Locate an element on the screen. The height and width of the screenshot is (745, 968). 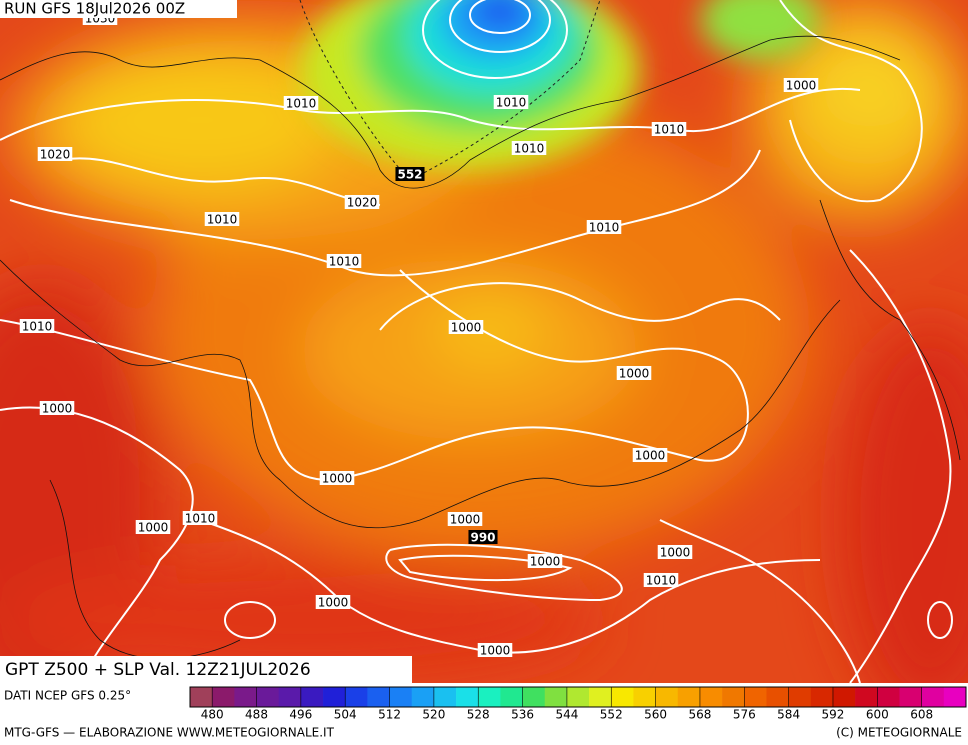
colorbar-tick-label: 512 is located at coordinates (389, 715).